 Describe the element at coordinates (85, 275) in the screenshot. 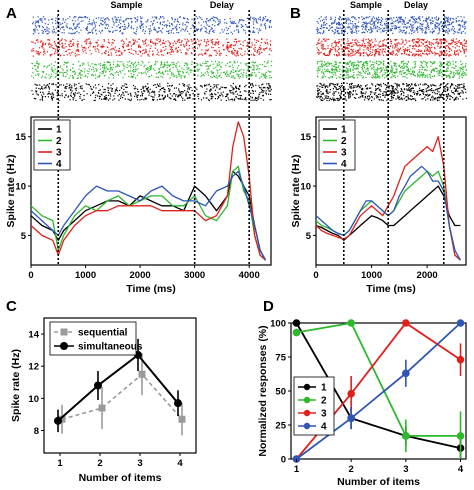

I see `x-tick-label: 1000` at that location.